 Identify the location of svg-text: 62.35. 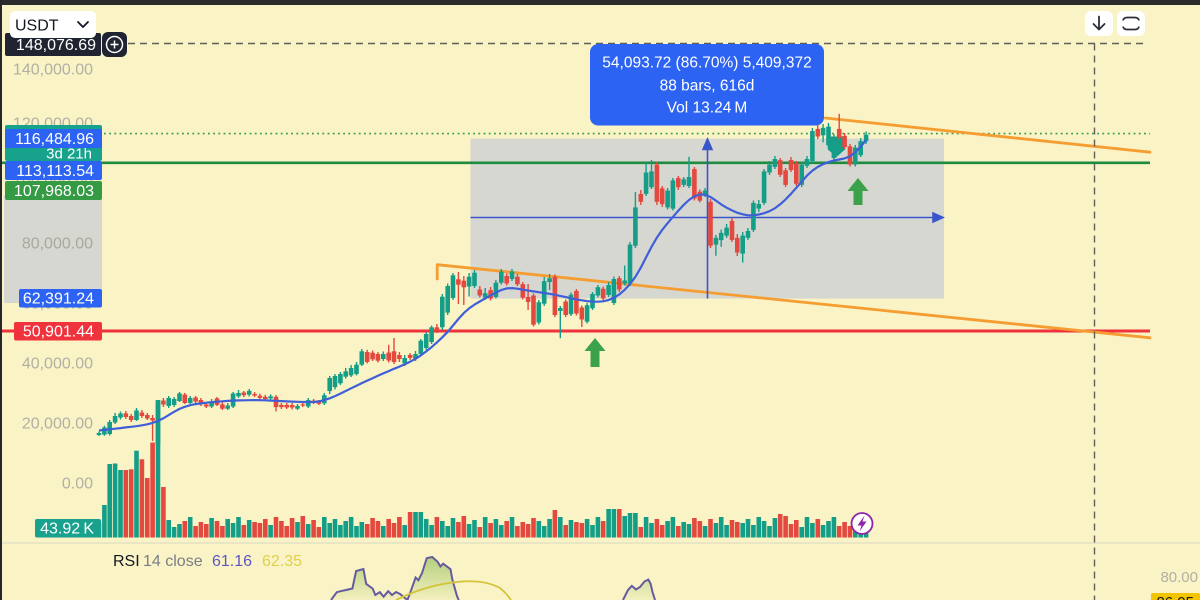
(282, 561).